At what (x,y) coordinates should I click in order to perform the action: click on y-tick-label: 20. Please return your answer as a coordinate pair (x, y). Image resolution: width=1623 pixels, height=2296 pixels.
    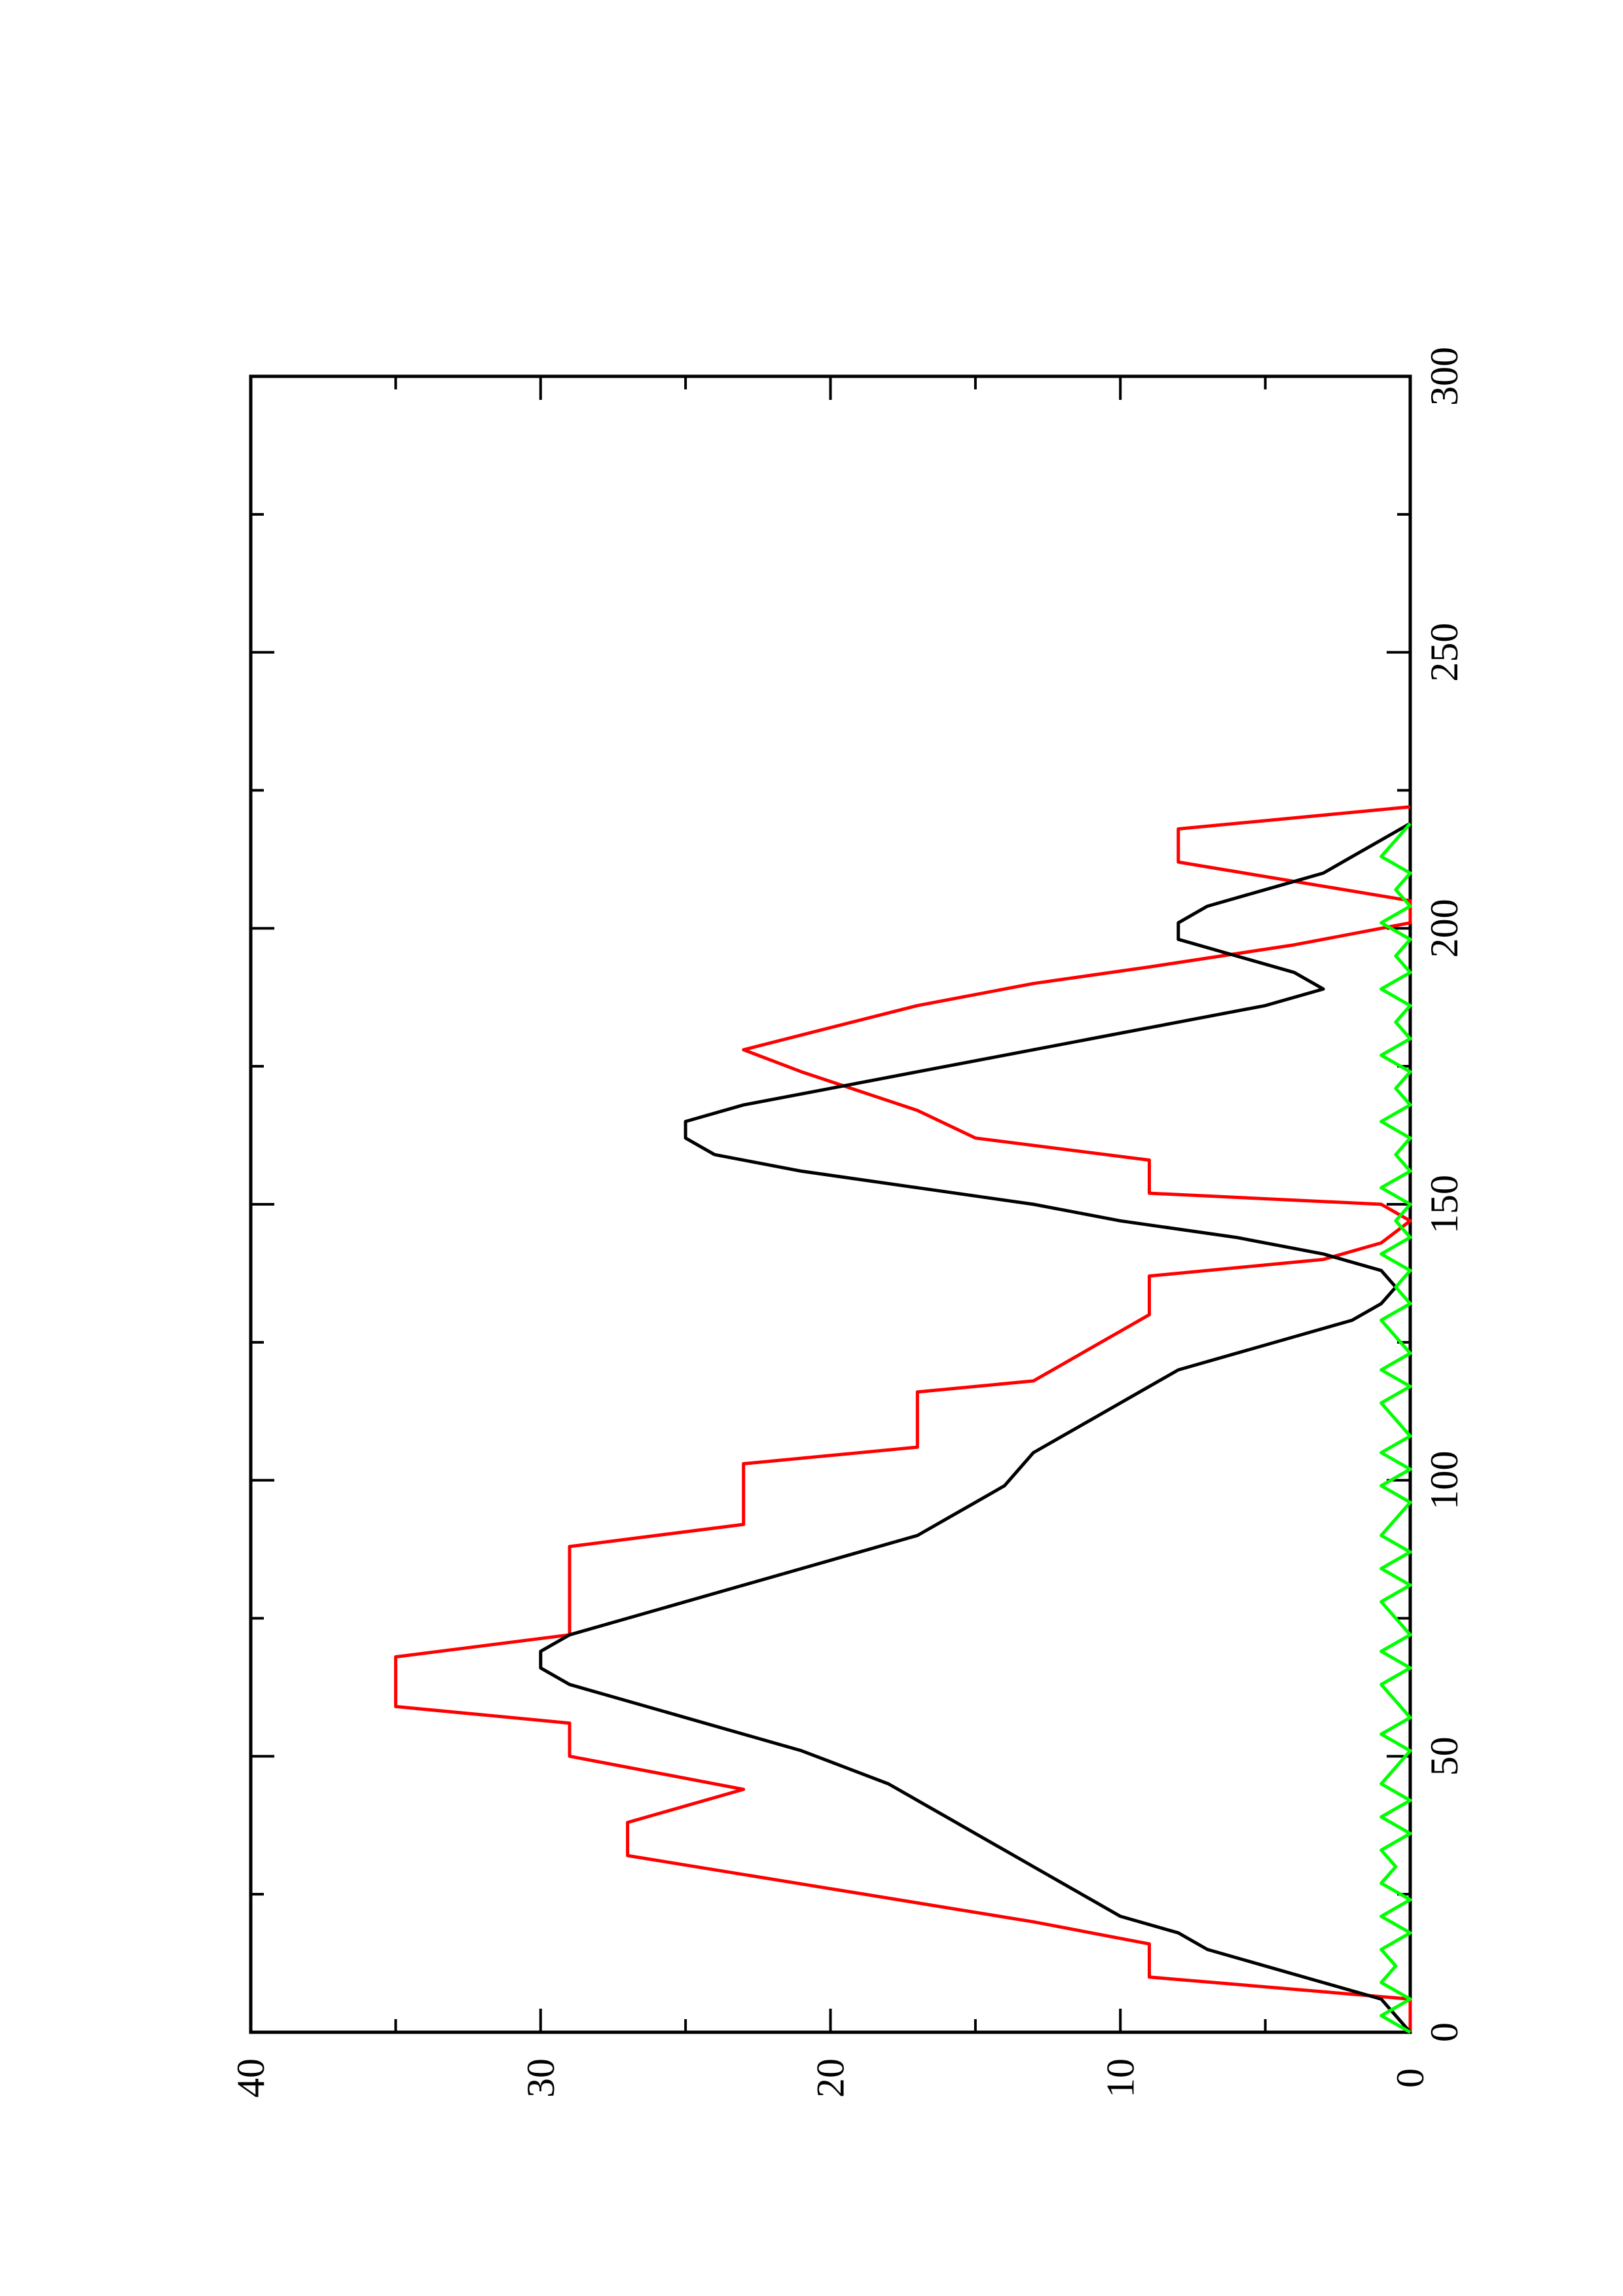
    Looking at the image, I should click on (830, 2078).